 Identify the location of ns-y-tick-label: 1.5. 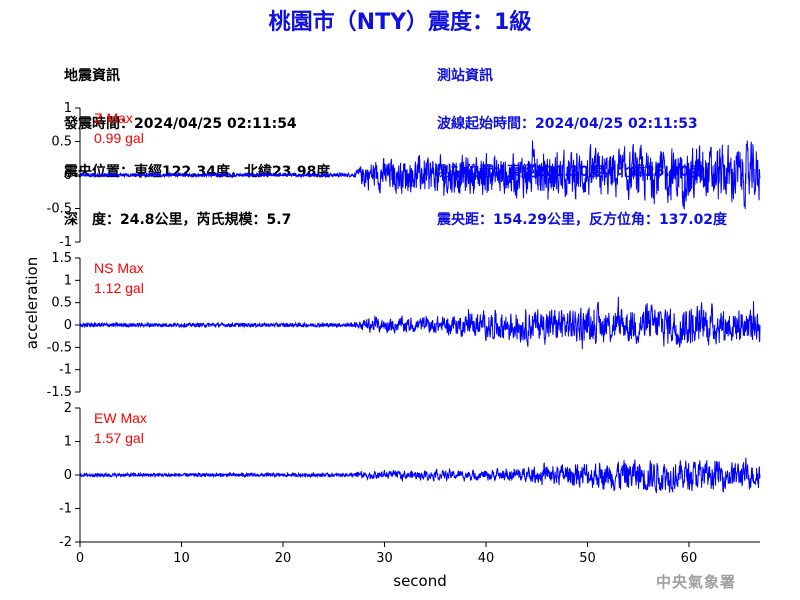
(61, 258).